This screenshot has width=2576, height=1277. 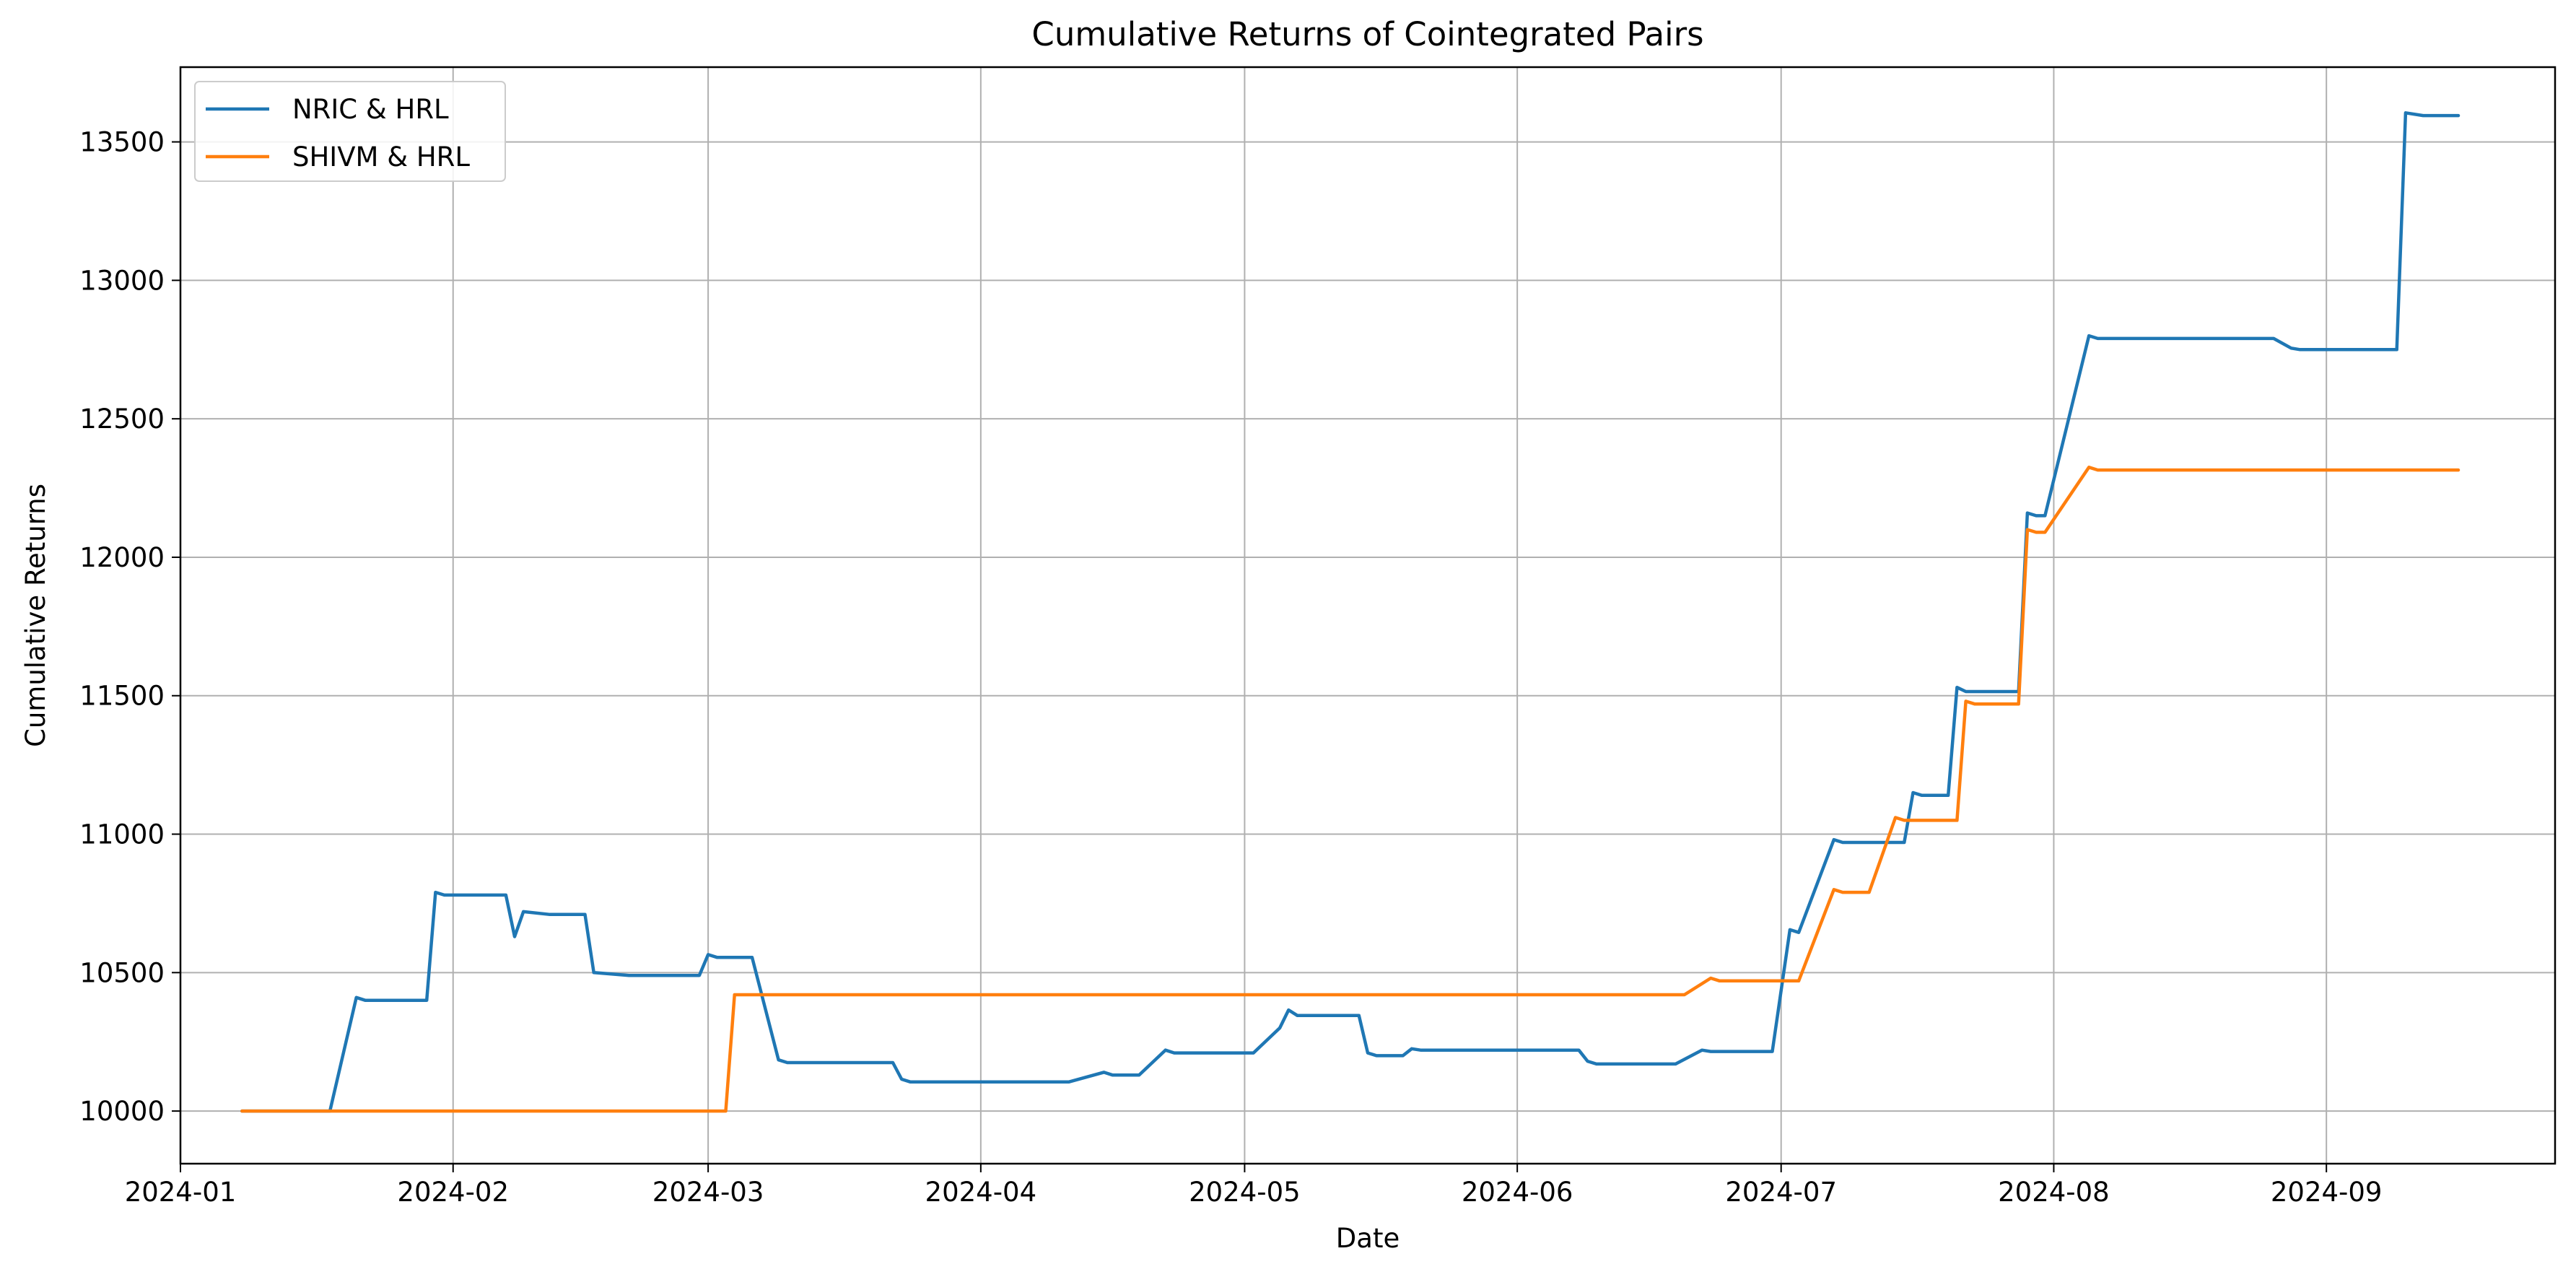 I want to click on x-tick-label: 2024-03, so click(x=708, y=1192).